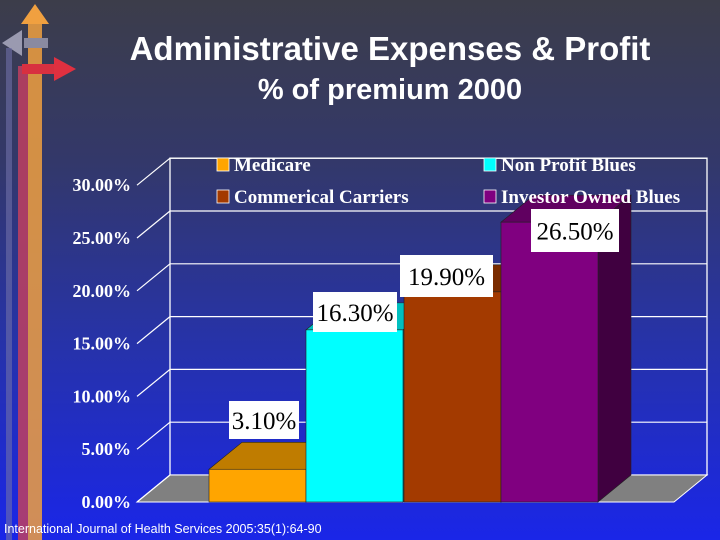 The width and height of the screenshot is (720, 540). Describe the element at coordinates (272, 165) in the screenshot. I see `legend-label: Medicare` at that location.